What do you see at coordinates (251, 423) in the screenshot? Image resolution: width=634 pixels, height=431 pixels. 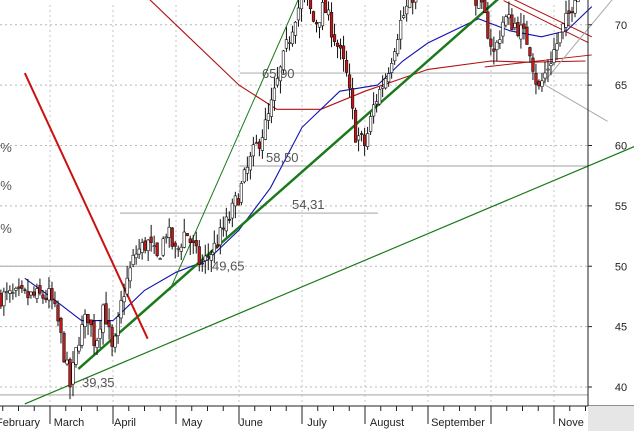 I see `x-tick-label: June` at bounding box center [251, 423].